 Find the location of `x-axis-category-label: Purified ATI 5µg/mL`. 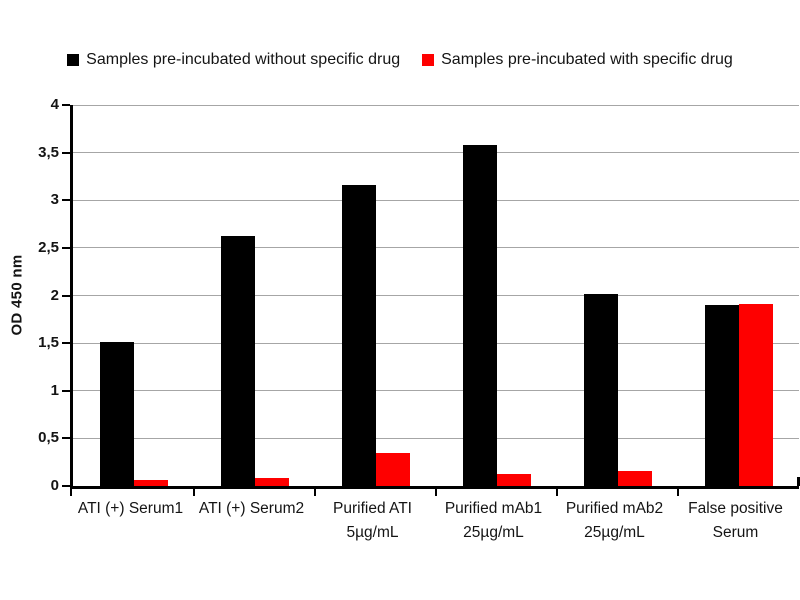

x-axis-category-label: Purified ATI 5µg/mL is located at coordinates (372, 520).